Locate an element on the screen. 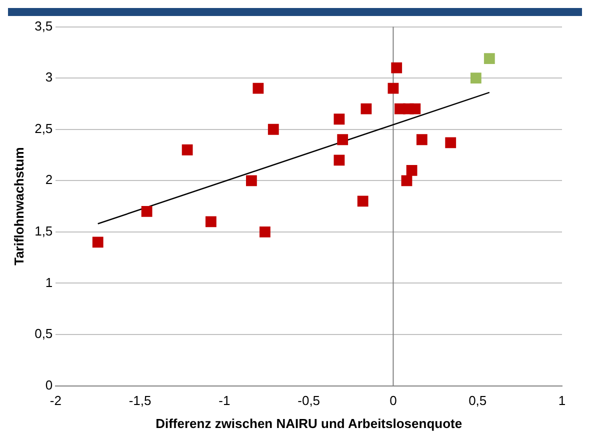 Image resolution: width=590 pixels, height=444 pixels. x-tick-label: 0 is located at coordinates (393, 400).